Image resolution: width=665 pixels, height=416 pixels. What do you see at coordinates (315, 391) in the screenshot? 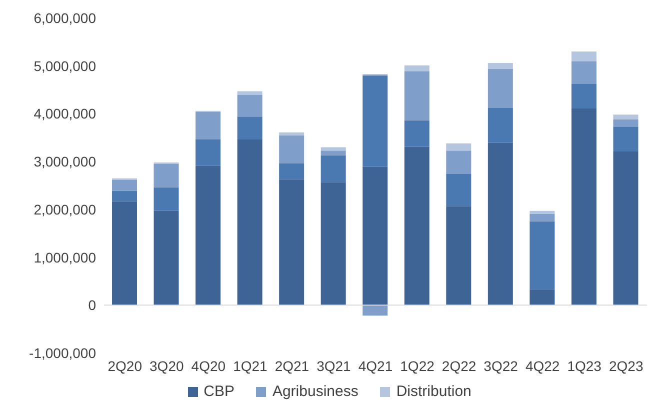
I see `legend-label: Agribusiness` at bounding box center [315, 391].